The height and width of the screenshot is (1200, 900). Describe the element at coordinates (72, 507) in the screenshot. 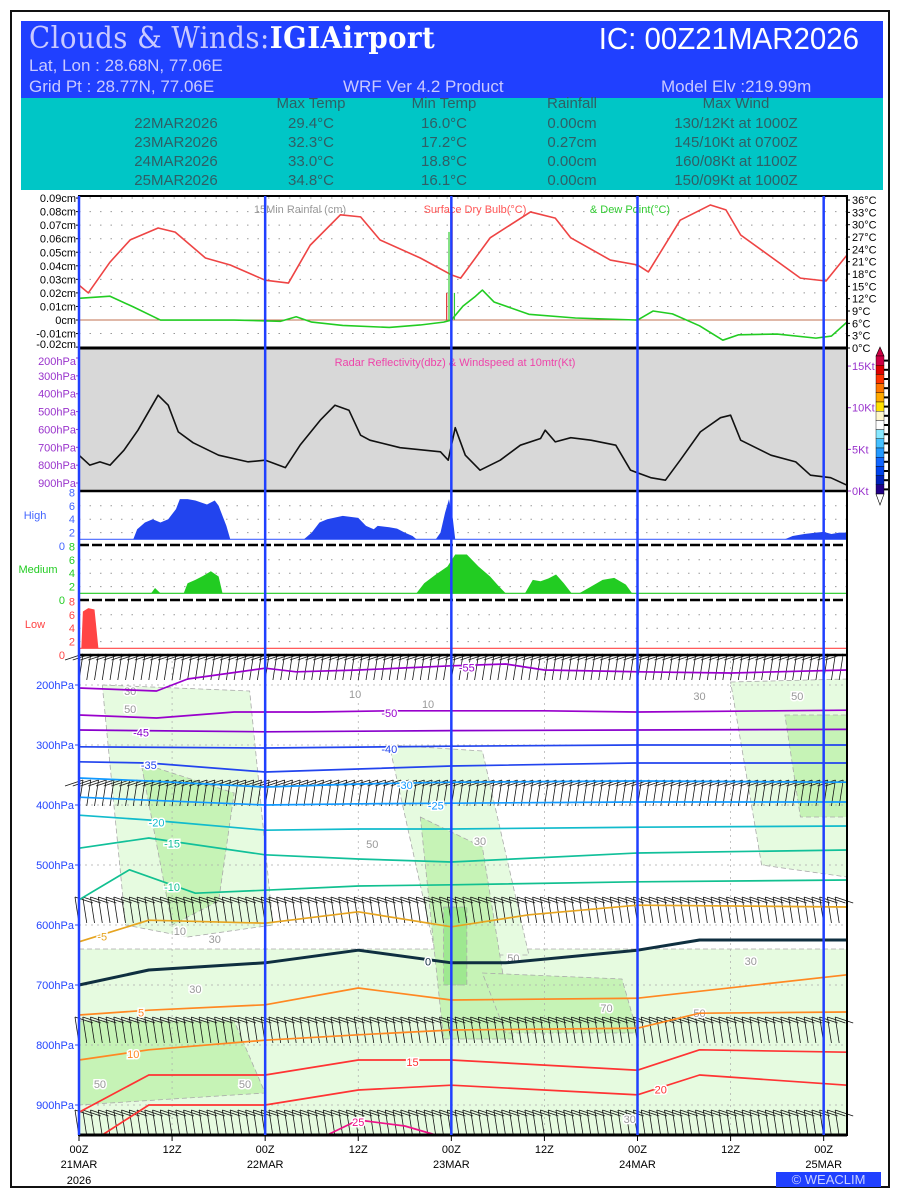

I see `cloud-axis-tick: 6` at that location.